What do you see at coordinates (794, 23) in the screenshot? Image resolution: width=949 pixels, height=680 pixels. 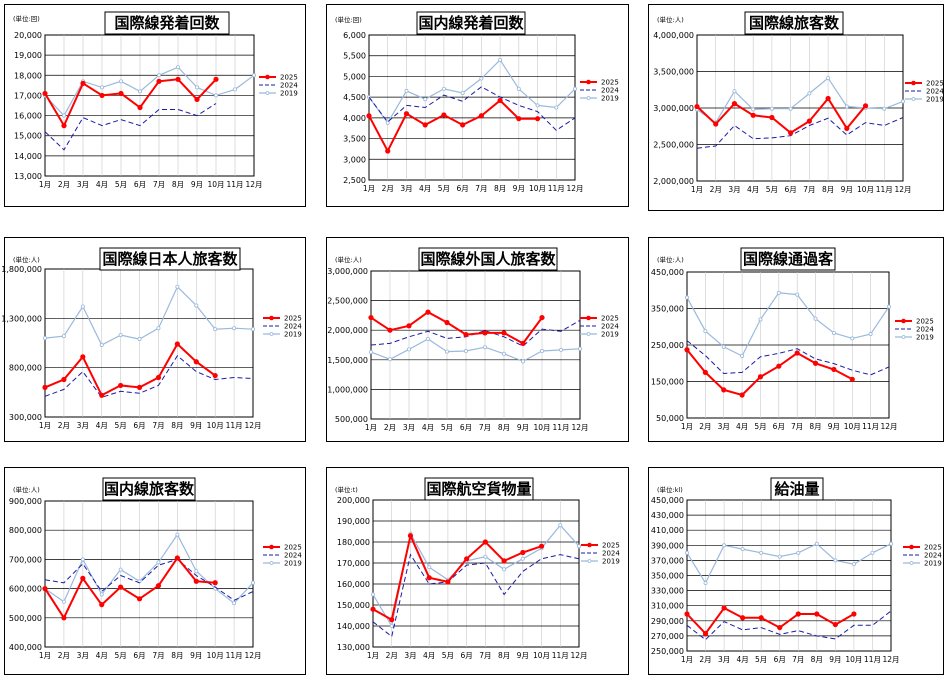 I see `chart-title: 国際線旅客数` at bounding box center [794, 23].